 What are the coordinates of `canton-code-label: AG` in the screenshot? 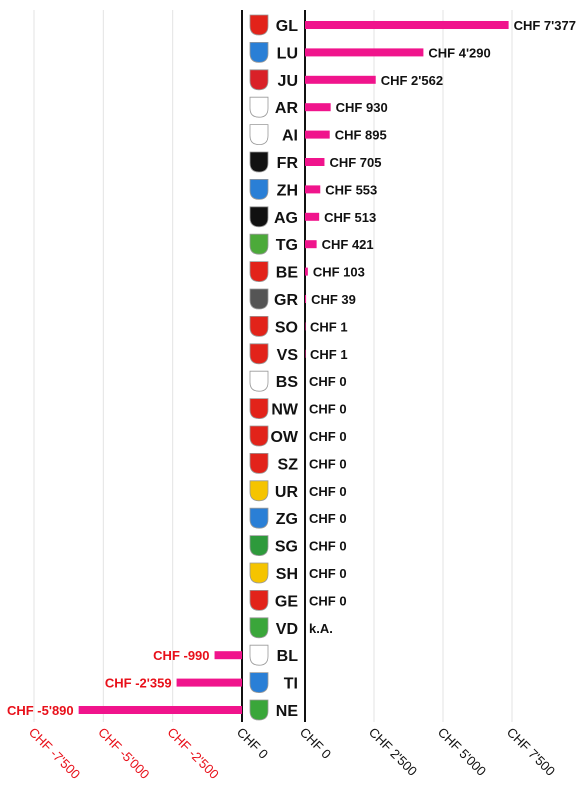 It's located at (286, 218).